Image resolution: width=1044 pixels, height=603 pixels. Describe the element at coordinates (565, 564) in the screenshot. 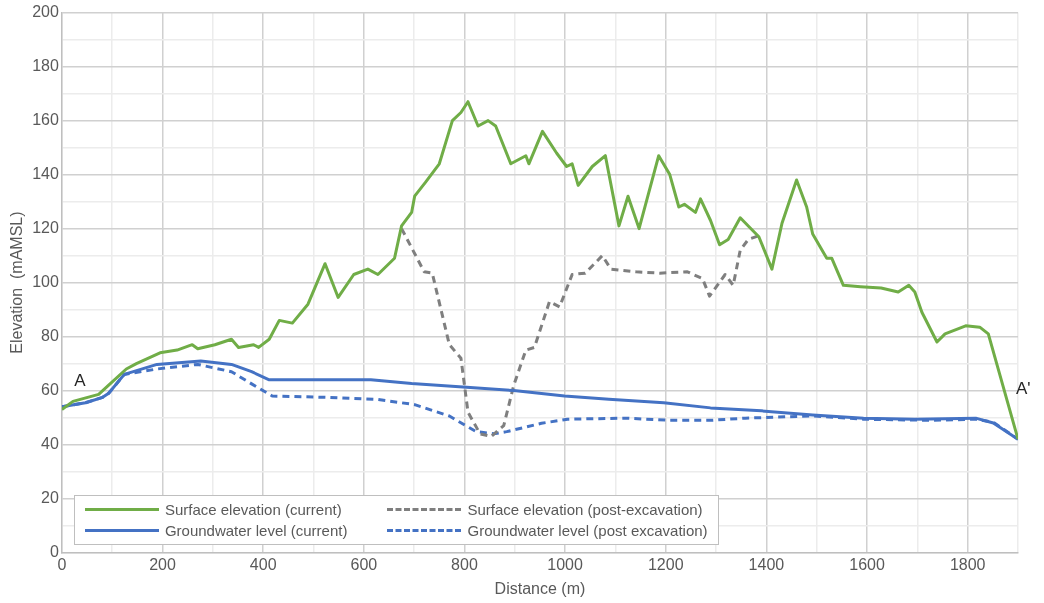

I see `x-tick-label: 1000` at that location.